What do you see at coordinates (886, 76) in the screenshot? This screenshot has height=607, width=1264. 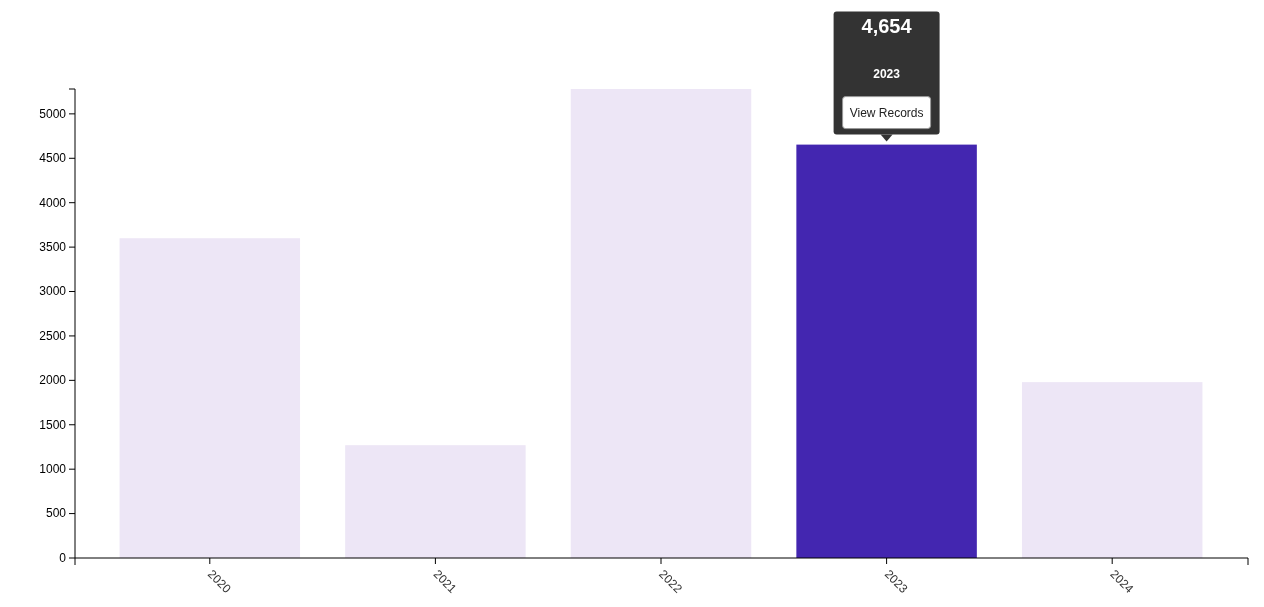 I see `tooltip: 4,654 2023 View Records` at bounding box center [886, 76].